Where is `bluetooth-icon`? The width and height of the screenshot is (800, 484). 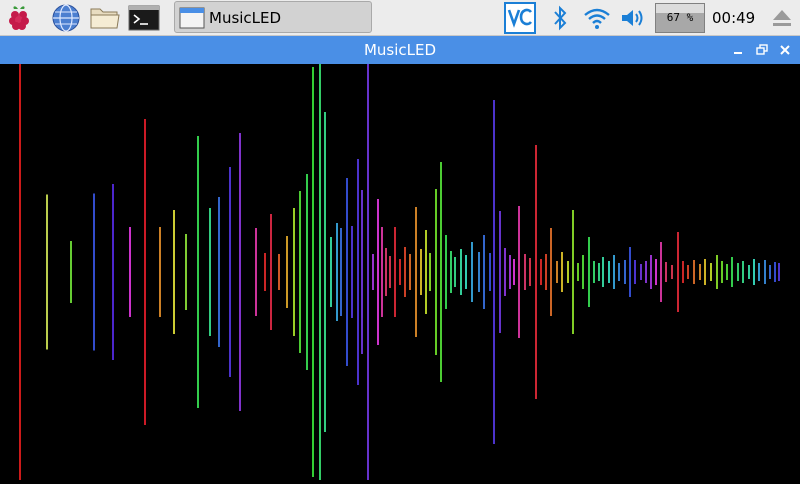
bluetooth-icon is located at coordinates (560, 18).